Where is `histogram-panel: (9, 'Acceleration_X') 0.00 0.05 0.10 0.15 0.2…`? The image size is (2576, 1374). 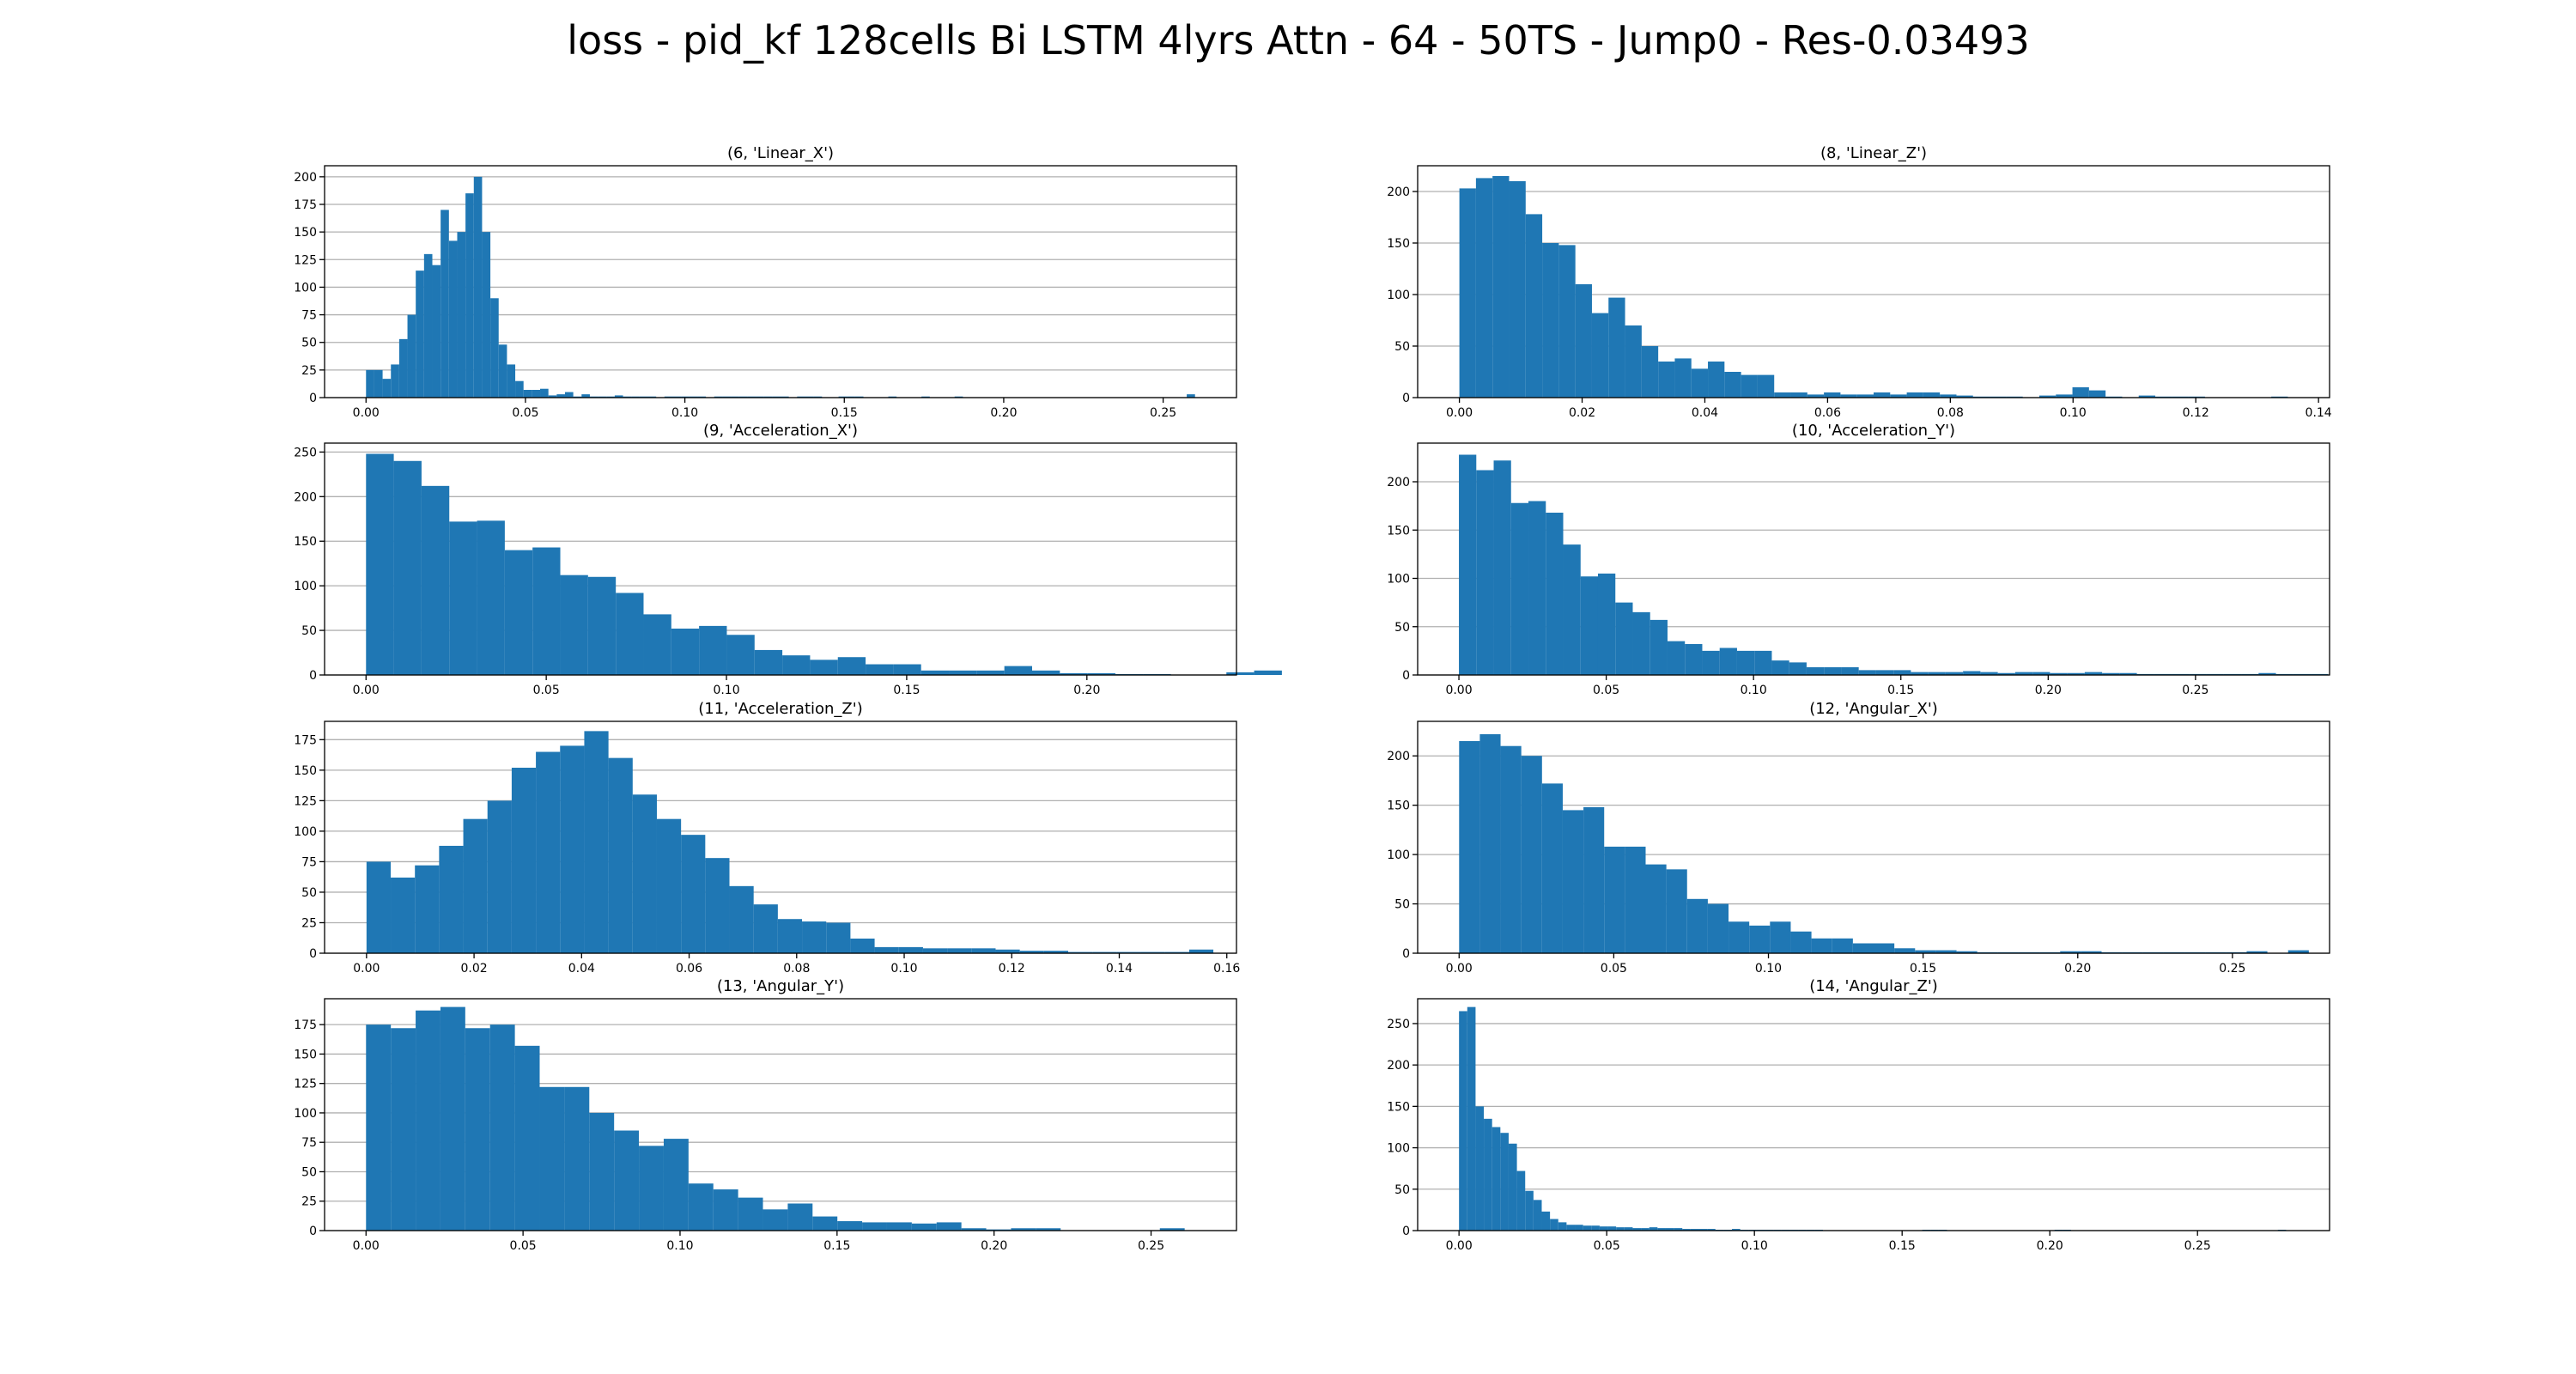 histogram-panel: (9, 'Acceleration_X') 0.00 0.05 0.10 0.15 0.2… is located at coordinates (788, 559).